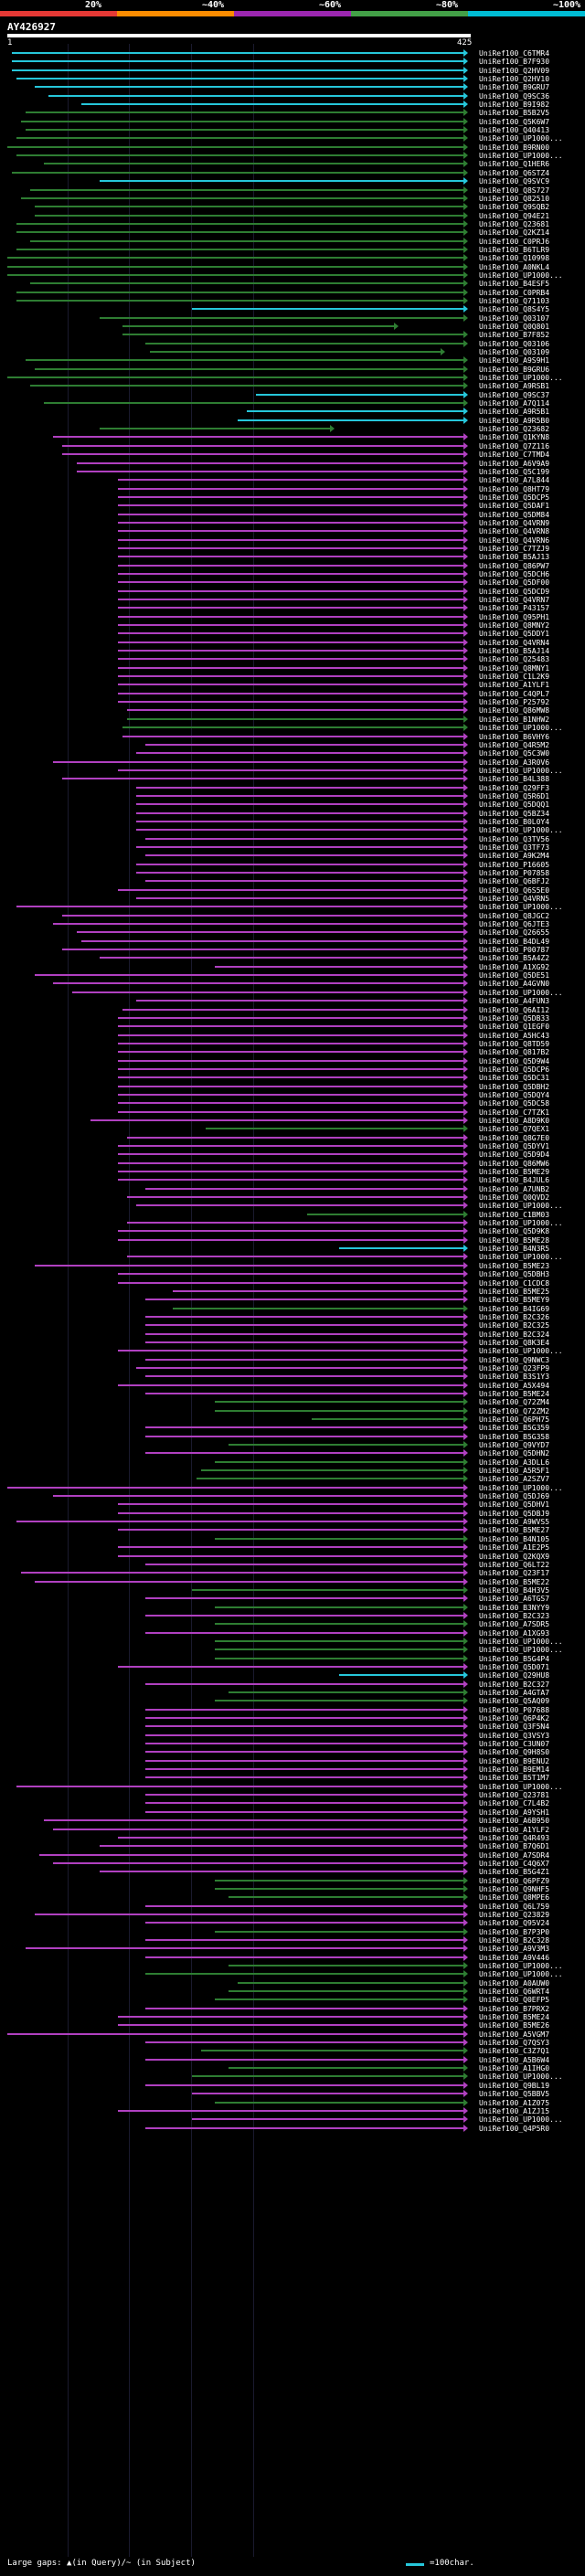 The width and height of the screenshot is (585, 2576). What do you see at coordinates (514, 1880) in the screenshot?
I see `hit-link: UniRef100_Q6PFZ9` at bounding box center [514, 1880].